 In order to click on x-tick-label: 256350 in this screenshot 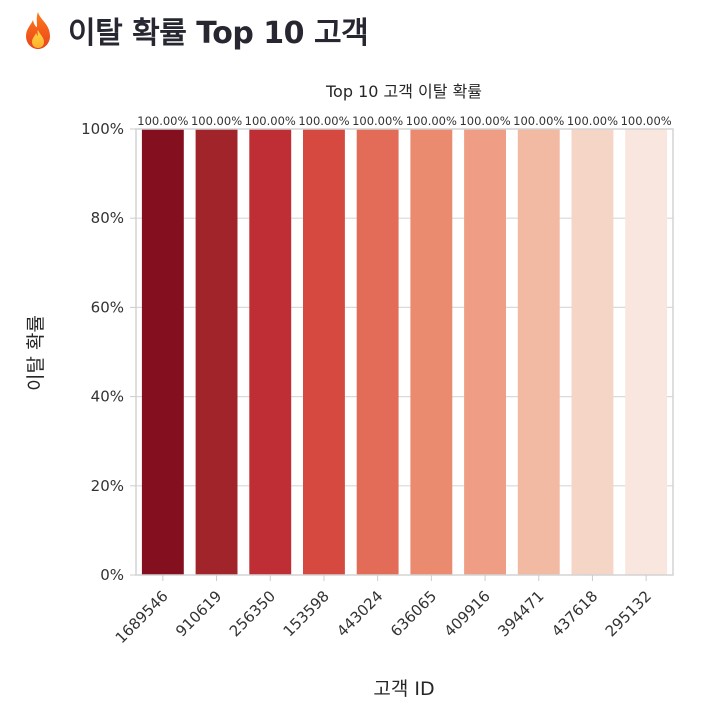, I will do `click(252, 613)`.